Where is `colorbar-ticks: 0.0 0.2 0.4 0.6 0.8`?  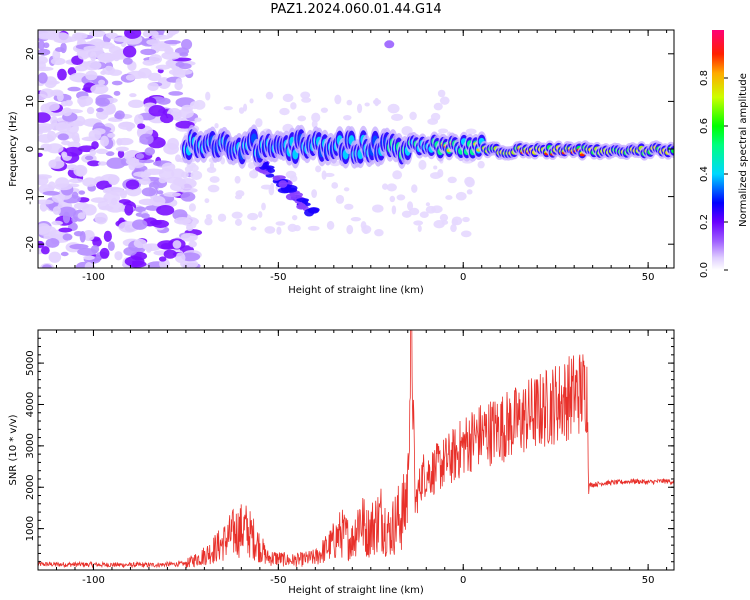 colorbar-ticks: 0.0 0.2 0.4 0.6 0.8 is located at coordinates (713, 174).